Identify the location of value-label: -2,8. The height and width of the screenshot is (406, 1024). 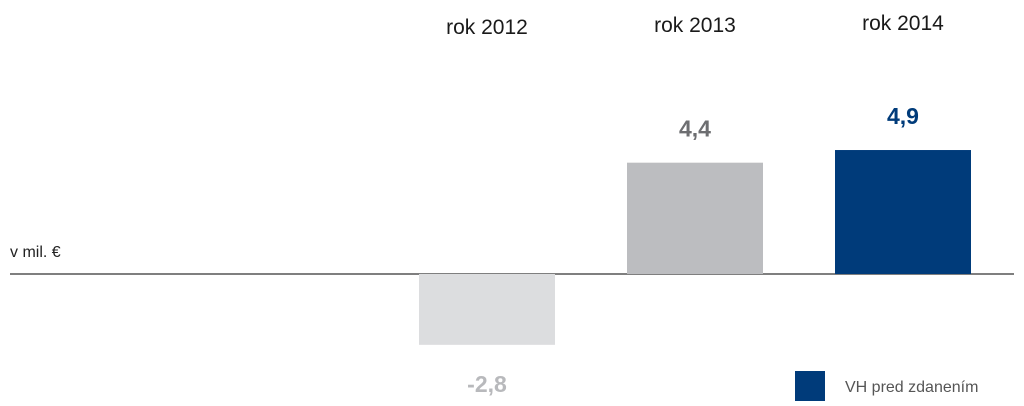
(487, 384).